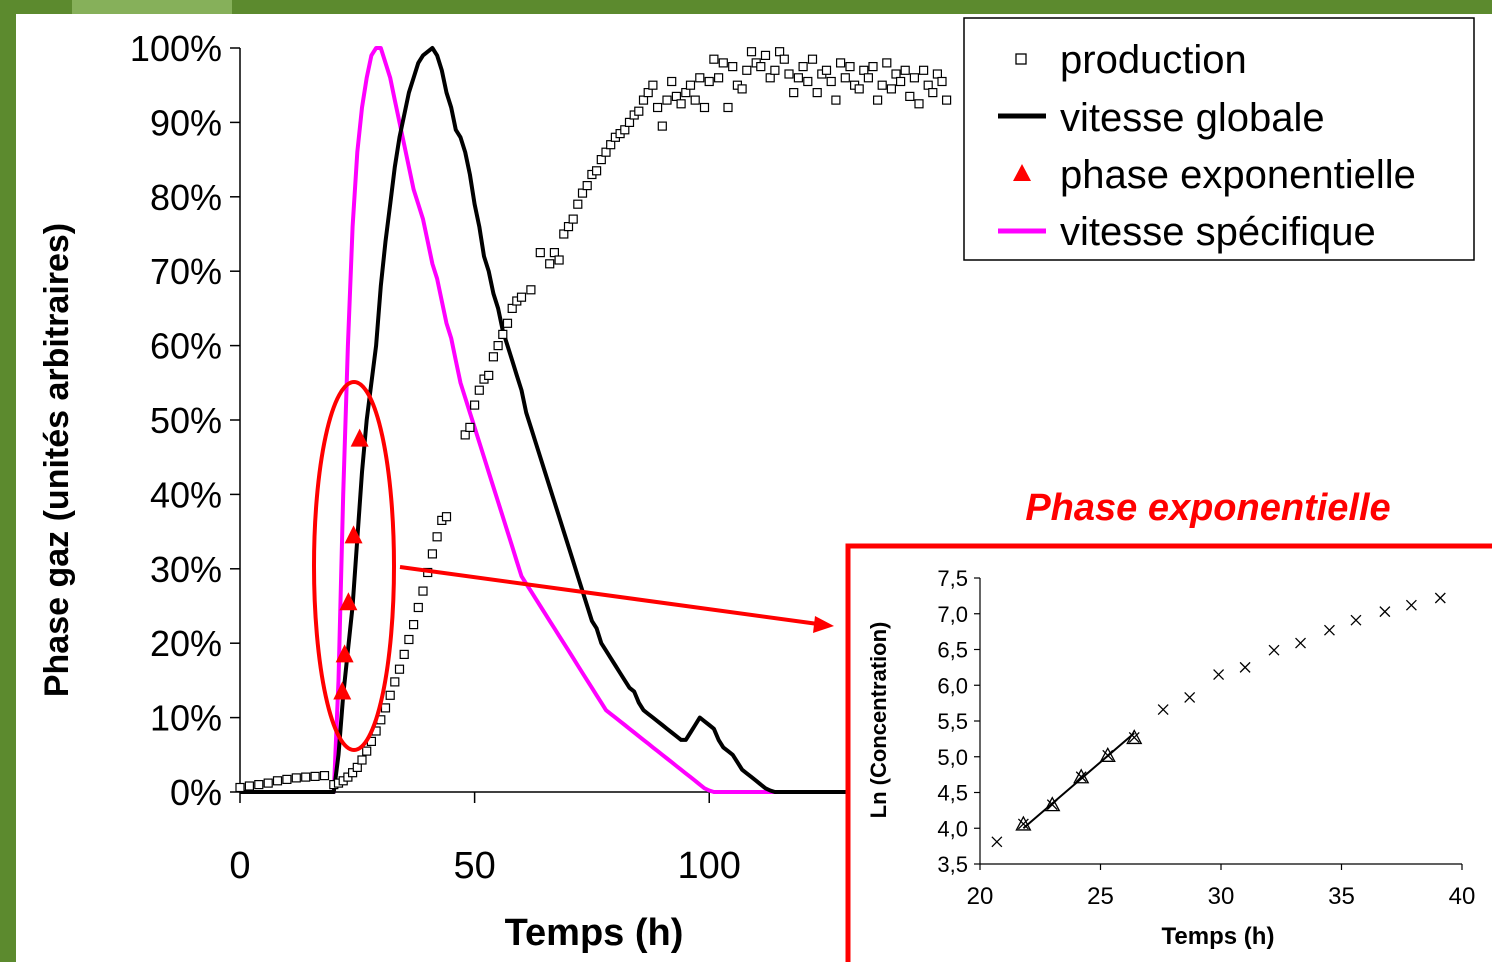 This screenshot has width=1492, height=967. What do you see at coordinates (952, 828) in the screenshot?
I see `inset-y-tick-label: 4,0` at bounding box center [952, 828].